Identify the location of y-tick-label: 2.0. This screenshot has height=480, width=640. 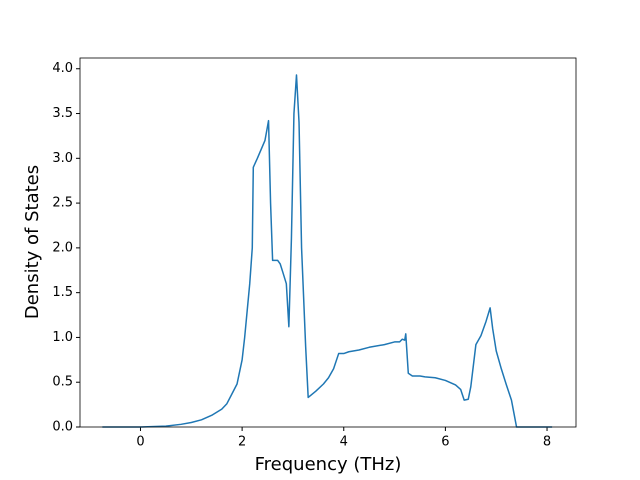
(62, 247).